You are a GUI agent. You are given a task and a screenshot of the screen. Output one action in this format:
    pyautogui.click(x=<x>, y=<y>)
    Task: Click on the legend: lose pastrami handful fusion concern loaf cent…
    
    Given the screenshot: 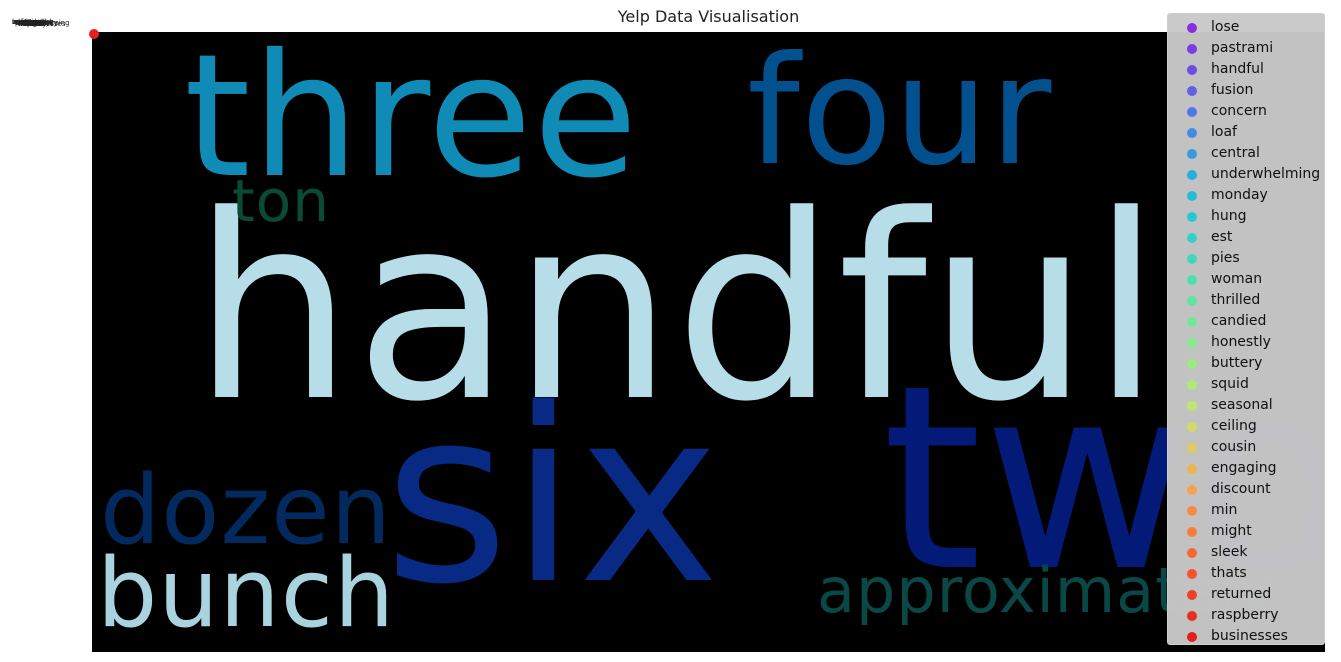 What is the action you would take?
    pyautogui.click(x=1246, y=329)
    